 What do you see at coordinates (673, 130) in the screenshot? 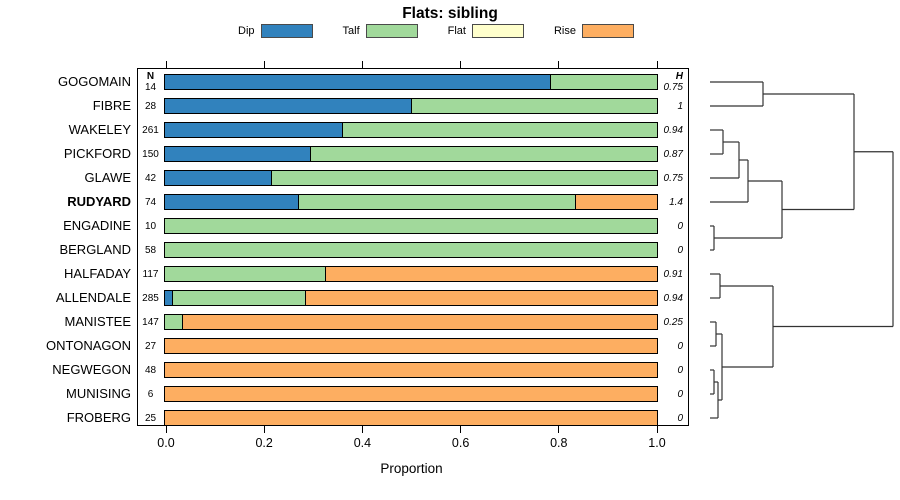
I see `h-value: 0.94` at bounding box center [673, 130].